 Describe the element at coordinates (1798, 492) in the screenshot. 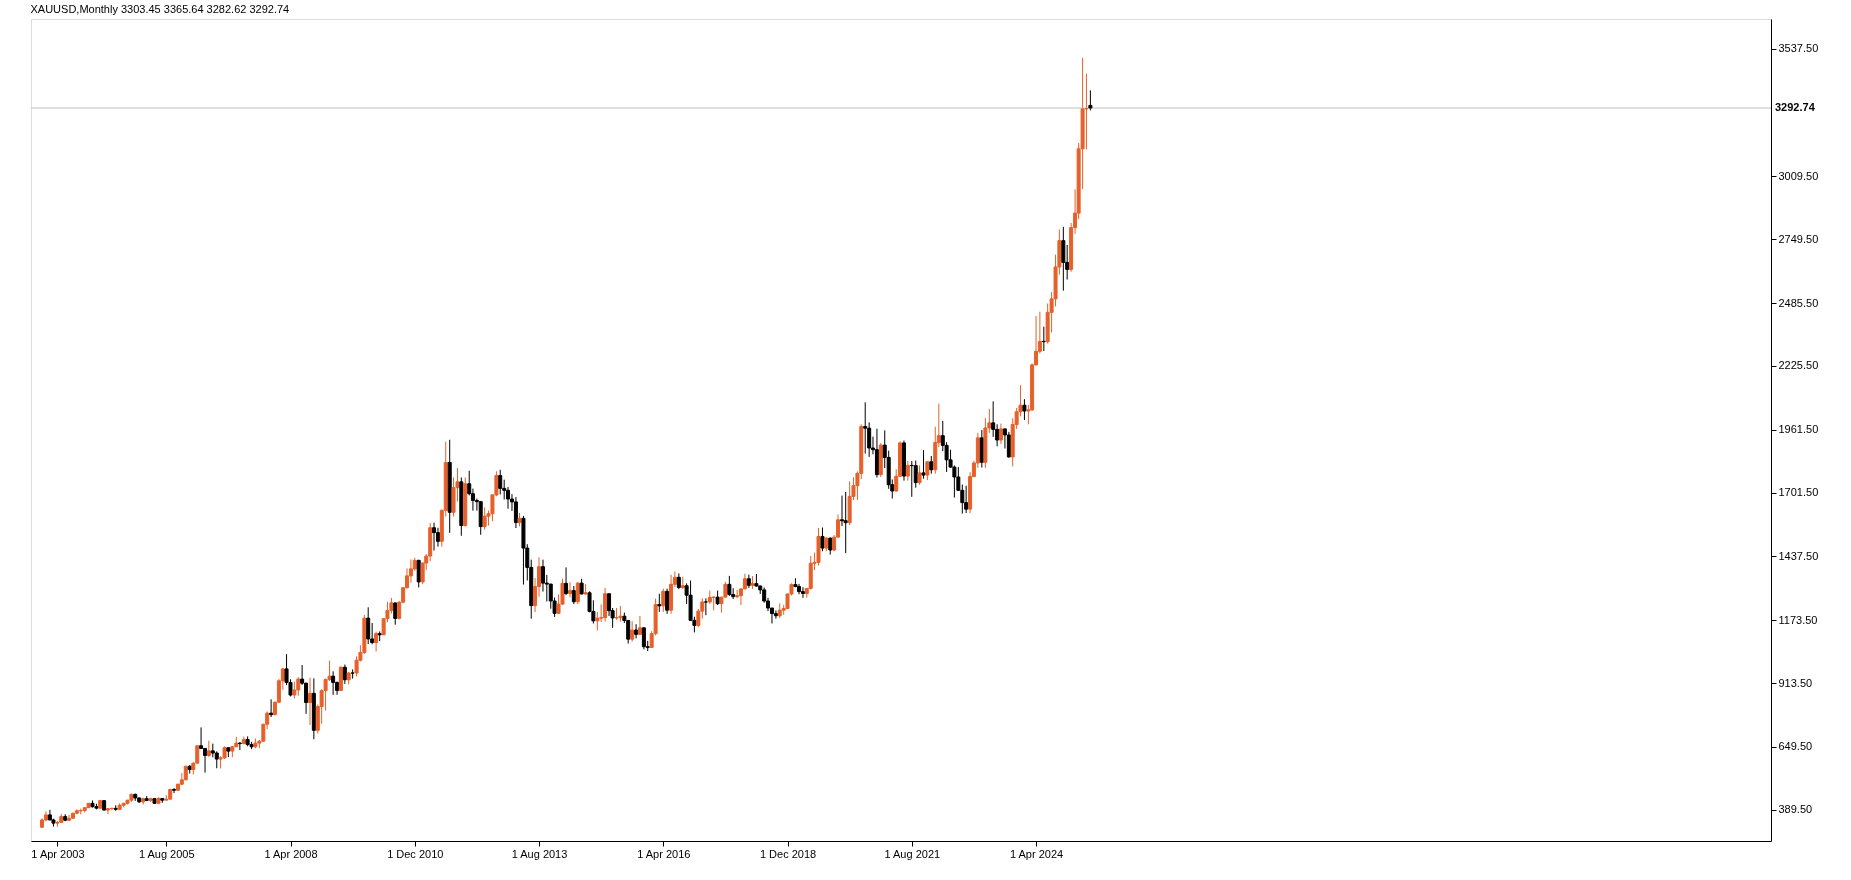

I see `y-tick-label: 1701.50` at that location.